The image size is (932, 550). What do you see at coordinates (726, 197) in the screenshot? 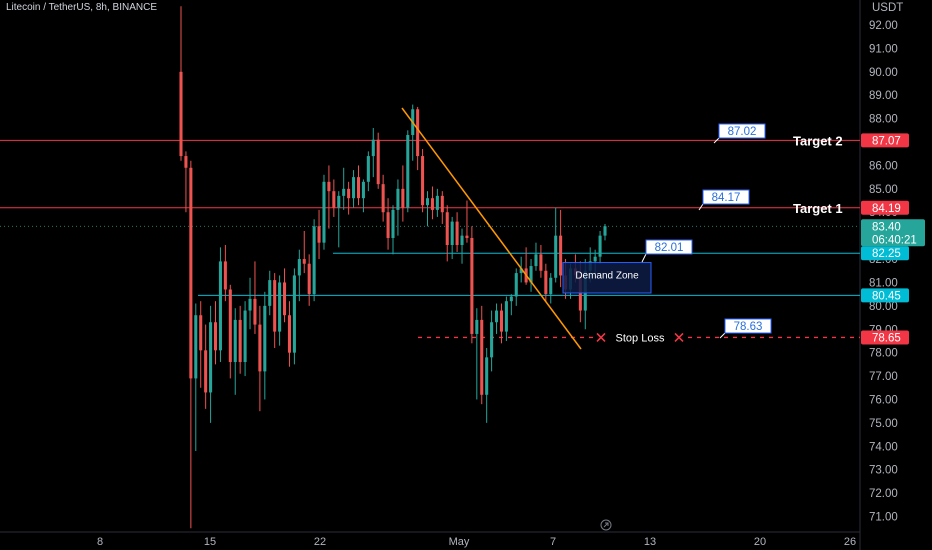
I see `target-1-callout-box` at bounding box center [726, 197].